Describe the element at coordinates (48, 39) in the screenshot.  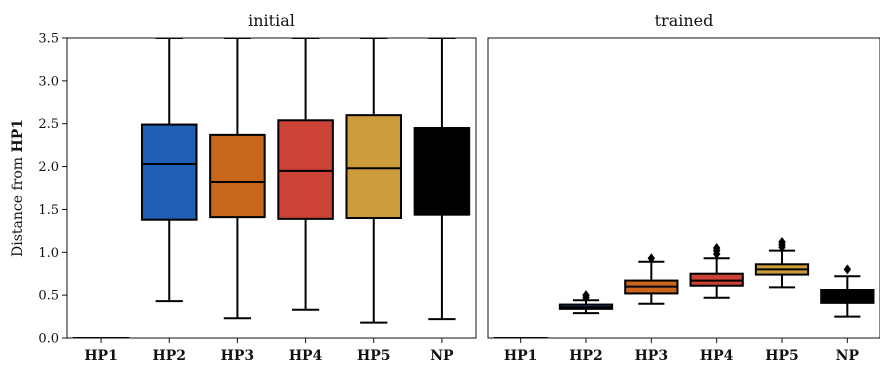
I see `y-tick-label: 3.5` at that location.